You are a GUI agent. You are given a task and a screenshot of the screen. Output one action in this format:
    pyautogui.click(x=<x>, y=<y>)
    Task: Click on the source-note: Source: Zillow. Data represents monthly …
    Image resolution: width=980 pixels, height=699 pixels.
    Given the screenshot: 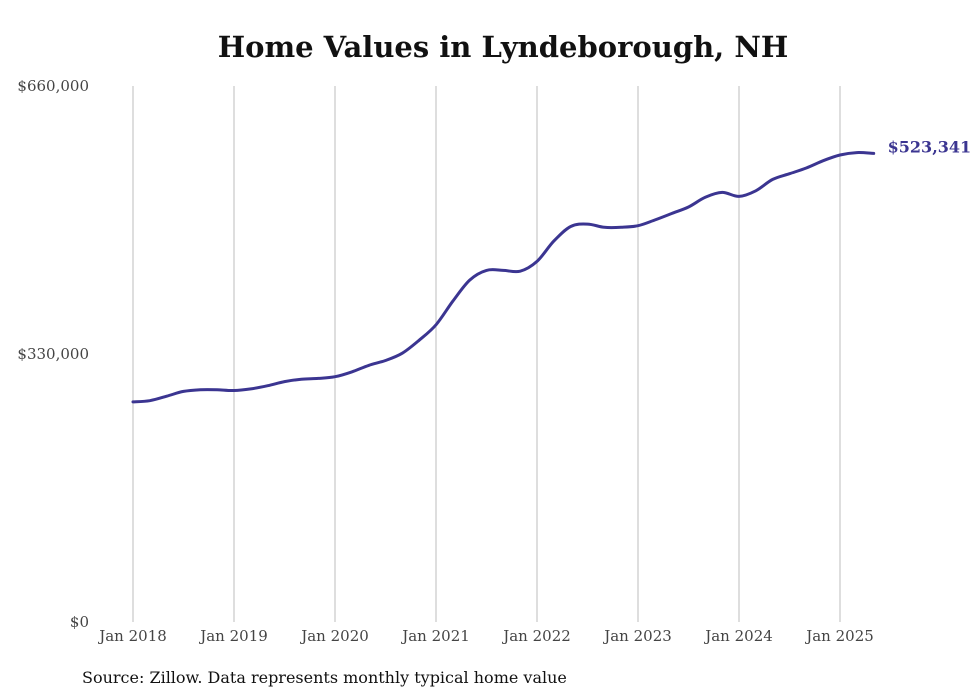 What is the action you would take?
    pyautogui.click(x=324, y=677)
    